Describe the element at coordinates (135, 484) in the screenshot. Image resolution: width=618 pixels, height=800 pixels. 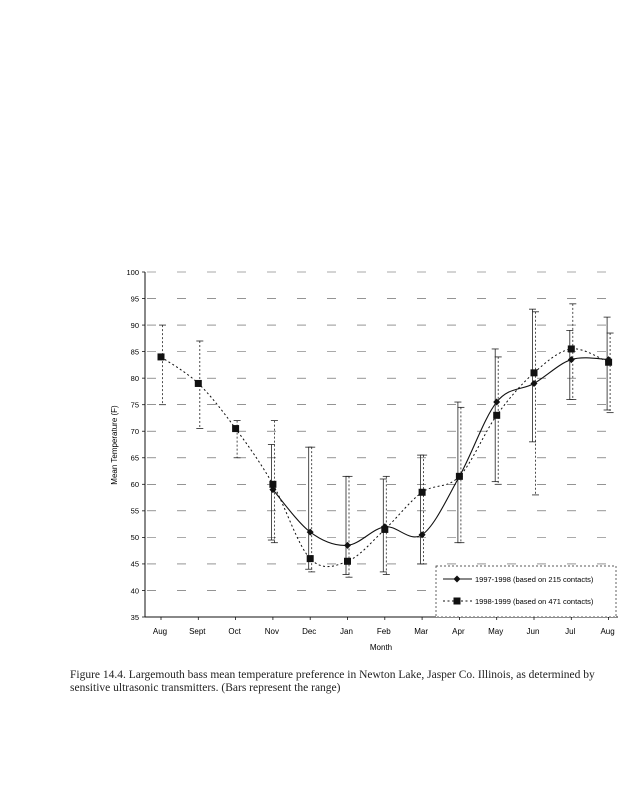
I see `y-tick-label-60: 60` at that location.